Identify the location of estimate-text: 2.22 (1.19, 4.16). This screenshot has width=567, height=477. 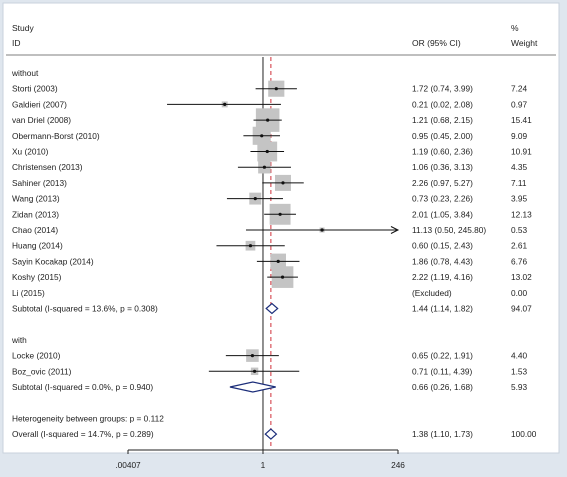
(442, 277).